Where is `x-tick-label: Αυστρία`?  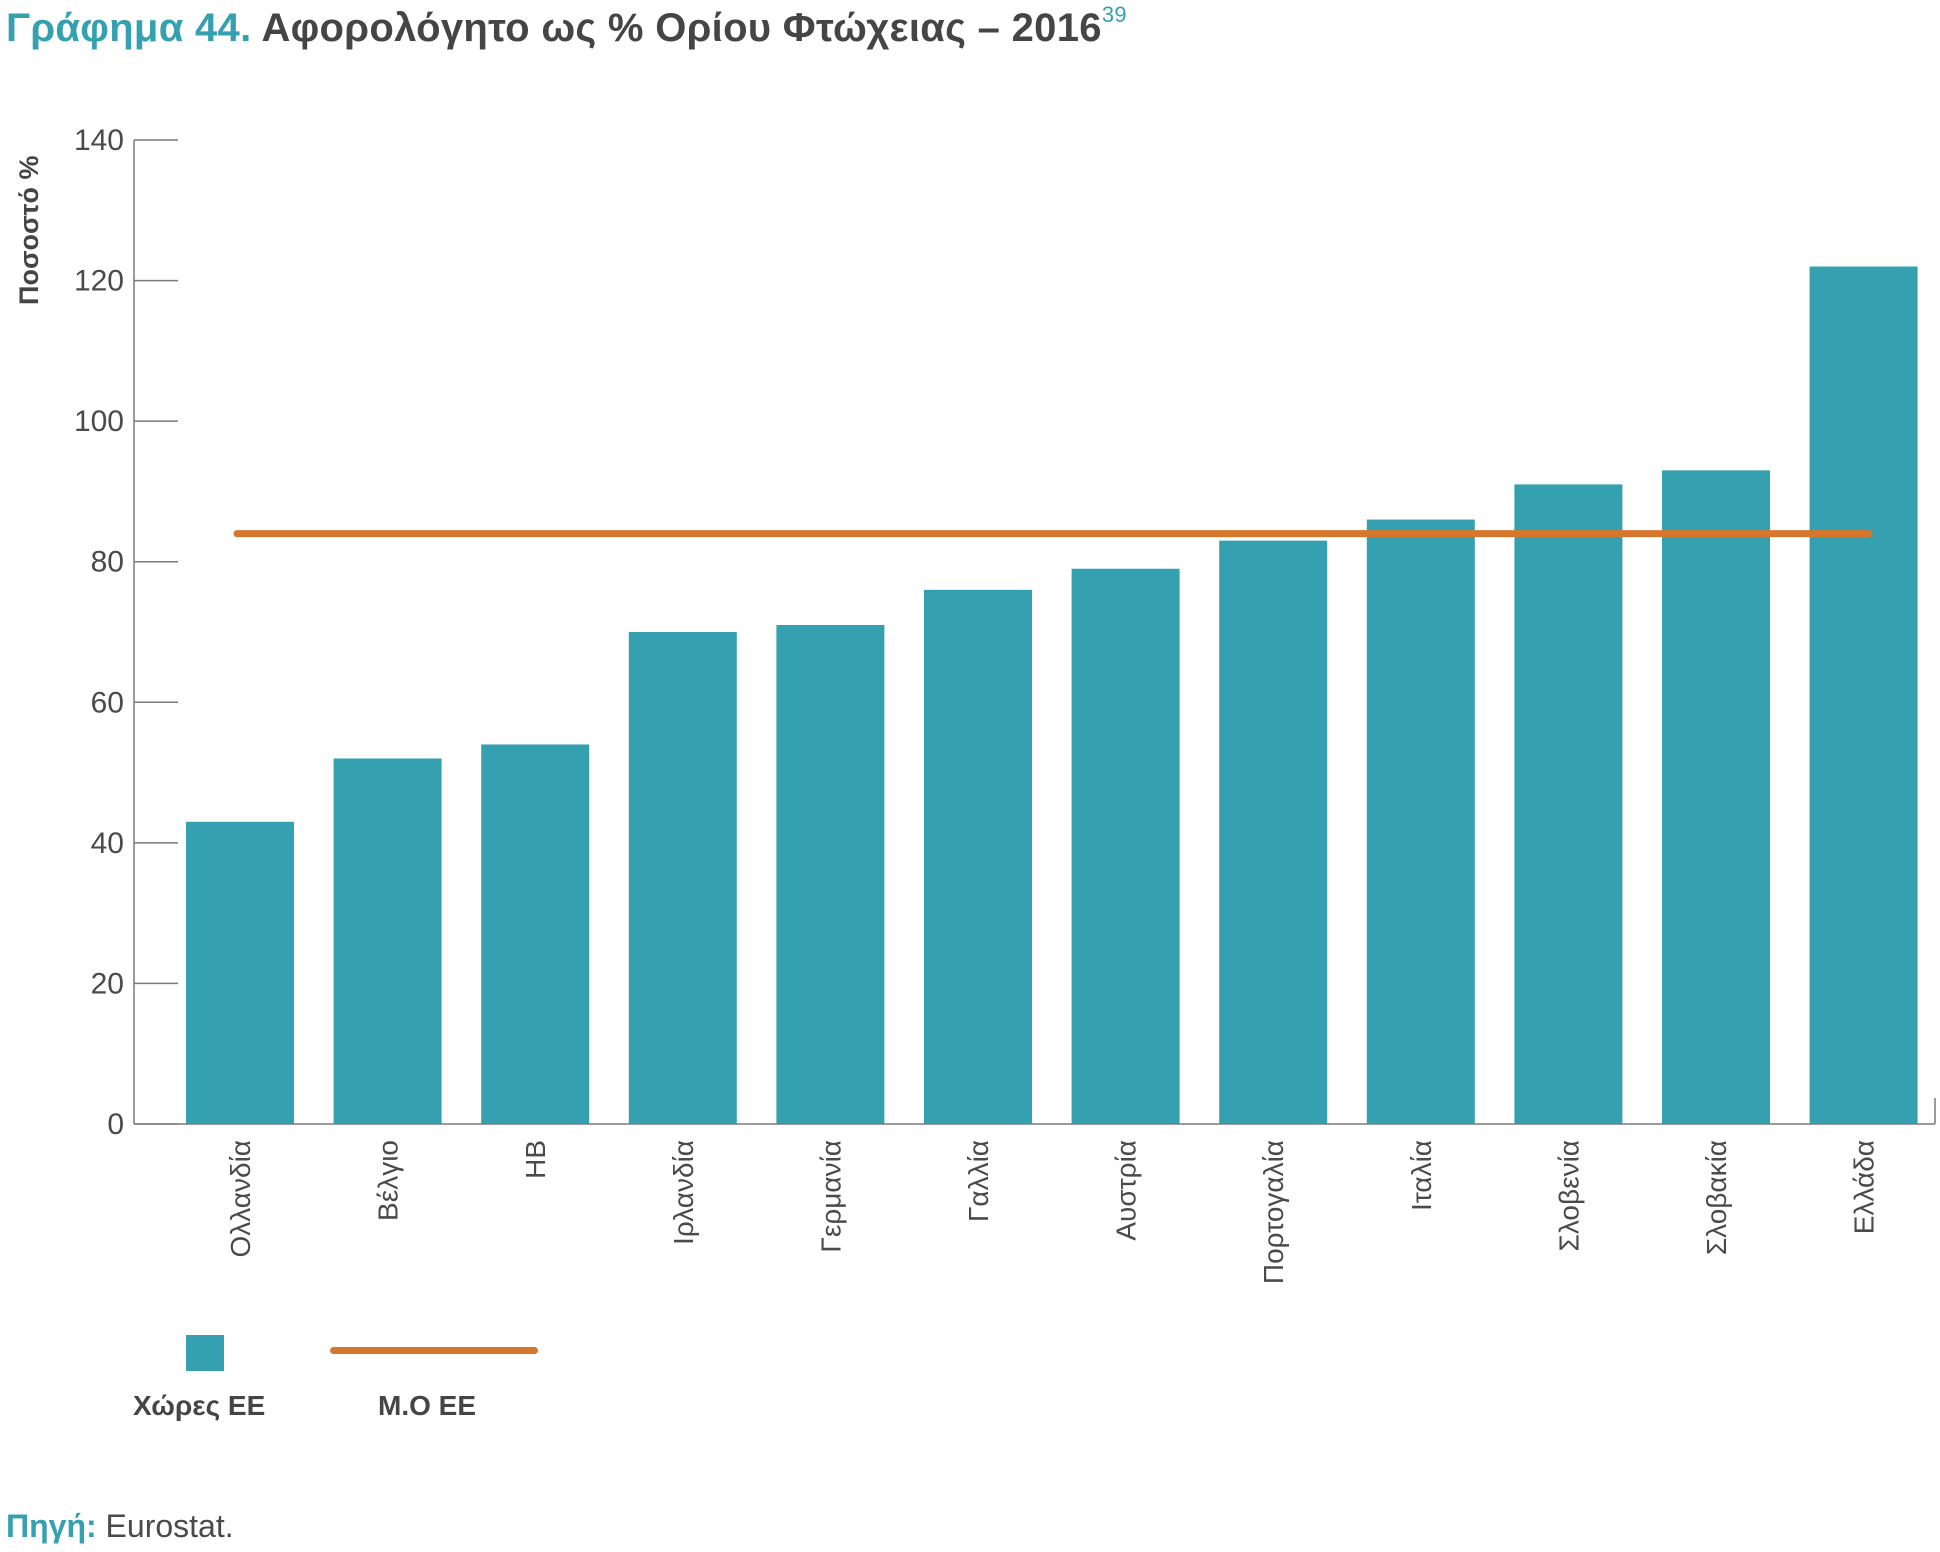 x-tick-label: Αυστρία is located at coordinates (1126, 1190).